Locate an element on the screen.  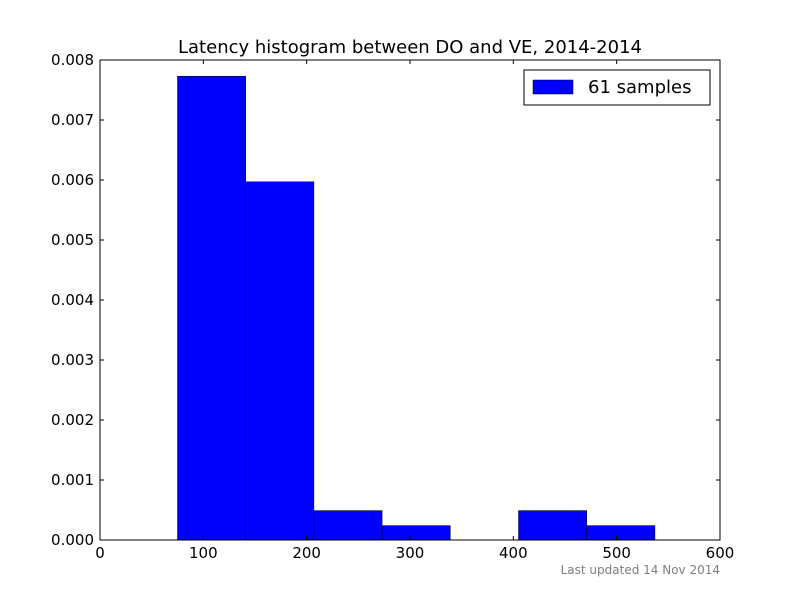
y-tick-label: 0.006 is located at coordinates (72, 180).